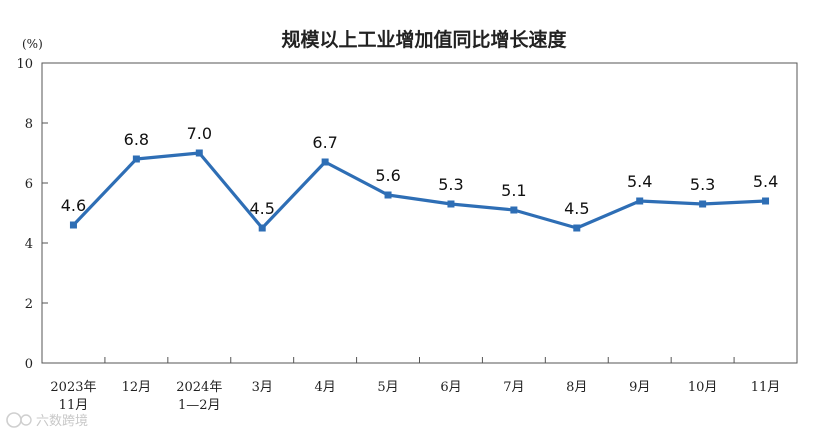 The height and width of the screenshot is (443, 819). What do you see at coordinates (199, 387) in the screenshot?
I see `x-tick-label: 2024年` at bounding box center [199, 387].